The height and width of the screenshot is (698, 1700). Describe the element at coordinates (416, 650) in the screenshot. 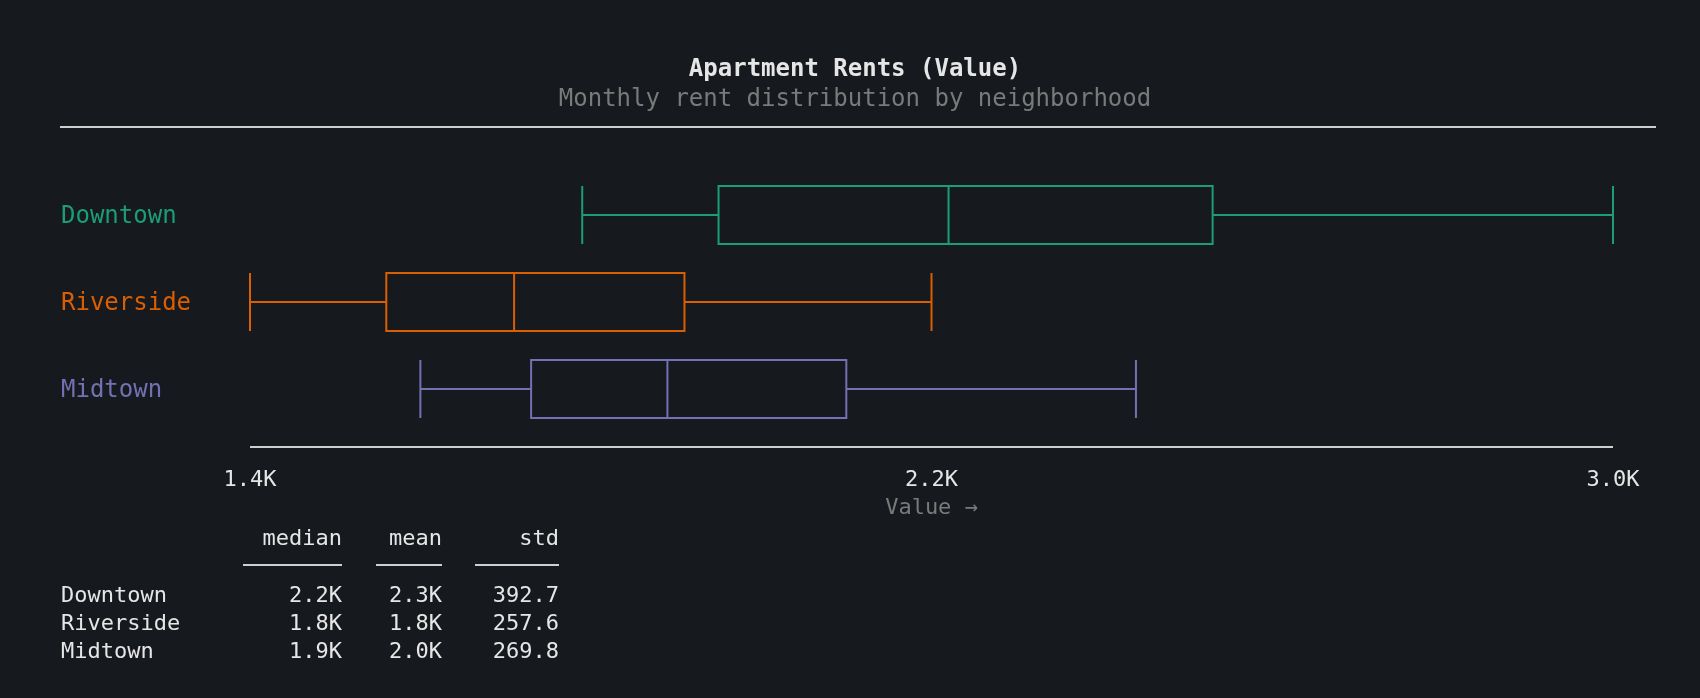

I see `text: 2.0K` at that location.